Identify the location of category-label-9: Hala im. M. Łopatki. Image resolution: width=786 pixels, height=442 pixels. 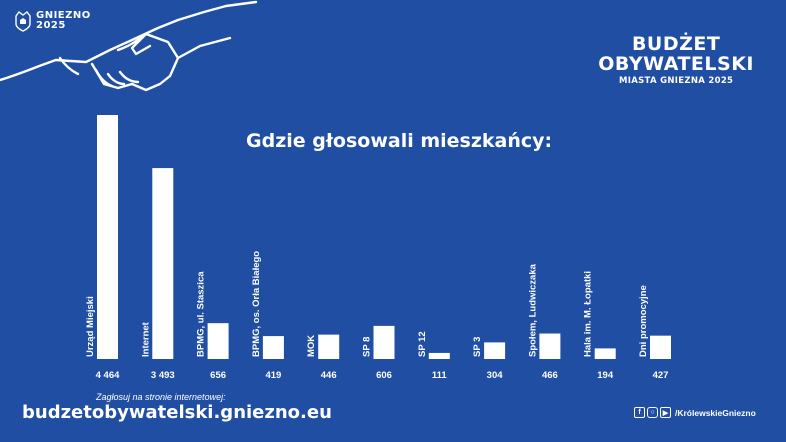
(588, 314).